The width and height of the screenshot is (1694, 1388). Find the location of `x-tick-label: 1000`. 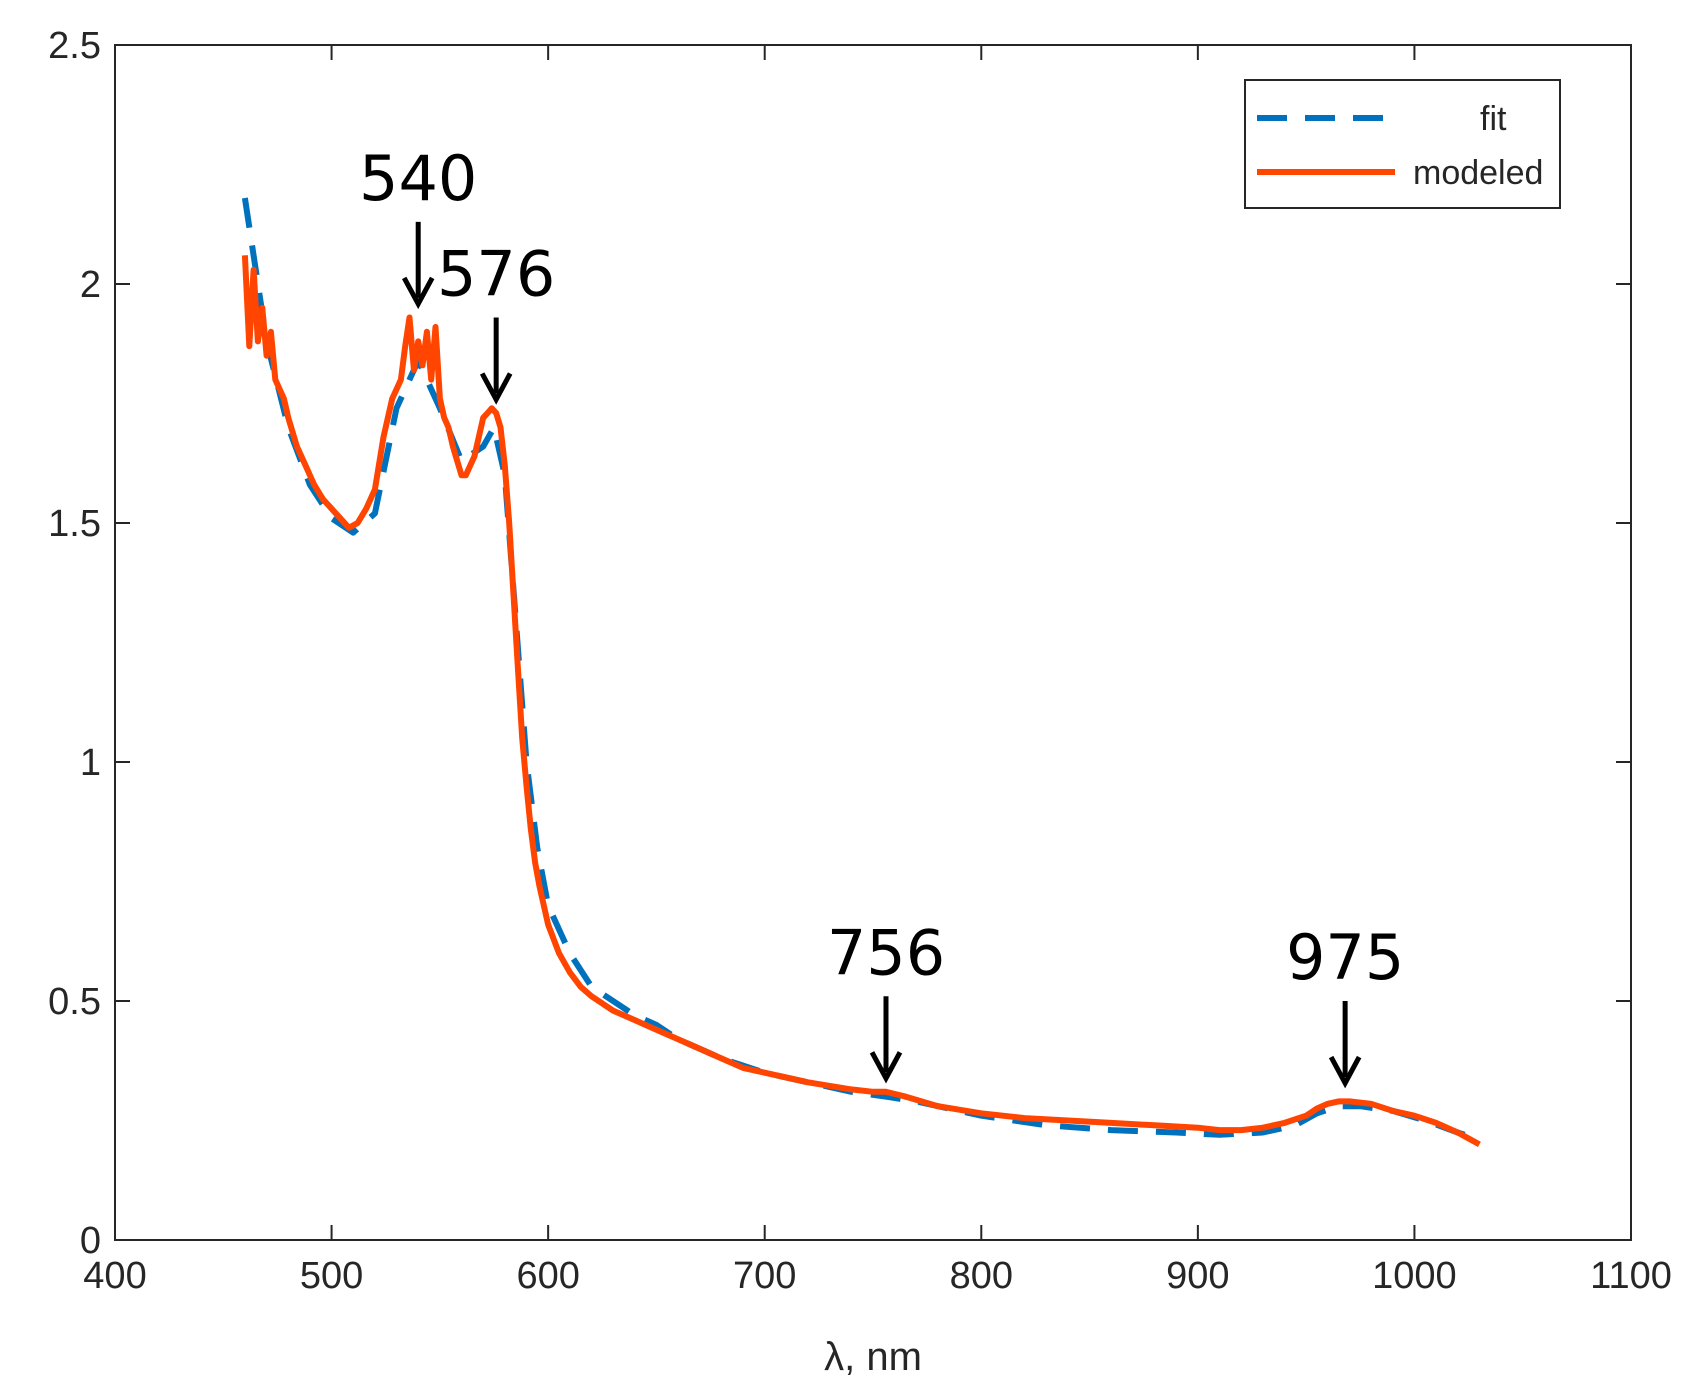

x-tick-label: 1000 is located at coordinates (1414, 1276).